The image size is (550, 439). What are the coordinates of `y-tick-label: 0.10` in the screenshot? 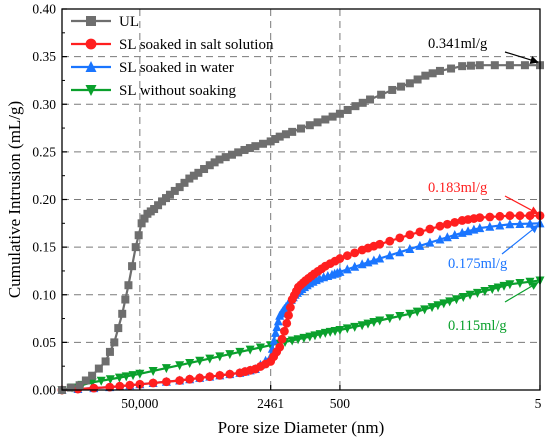 It's located at (44, 294).